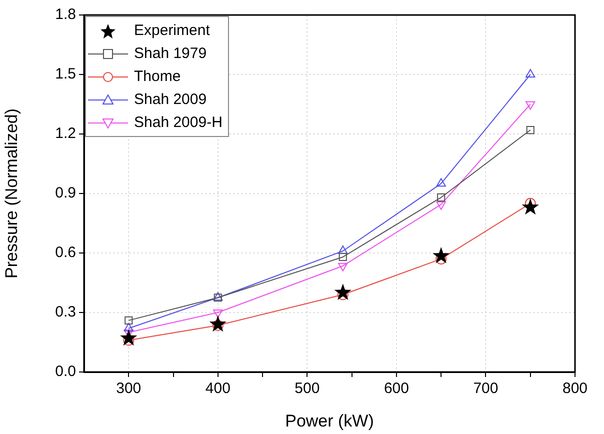  I want to click on y-tick-label: 0.9, so click(65, 193).